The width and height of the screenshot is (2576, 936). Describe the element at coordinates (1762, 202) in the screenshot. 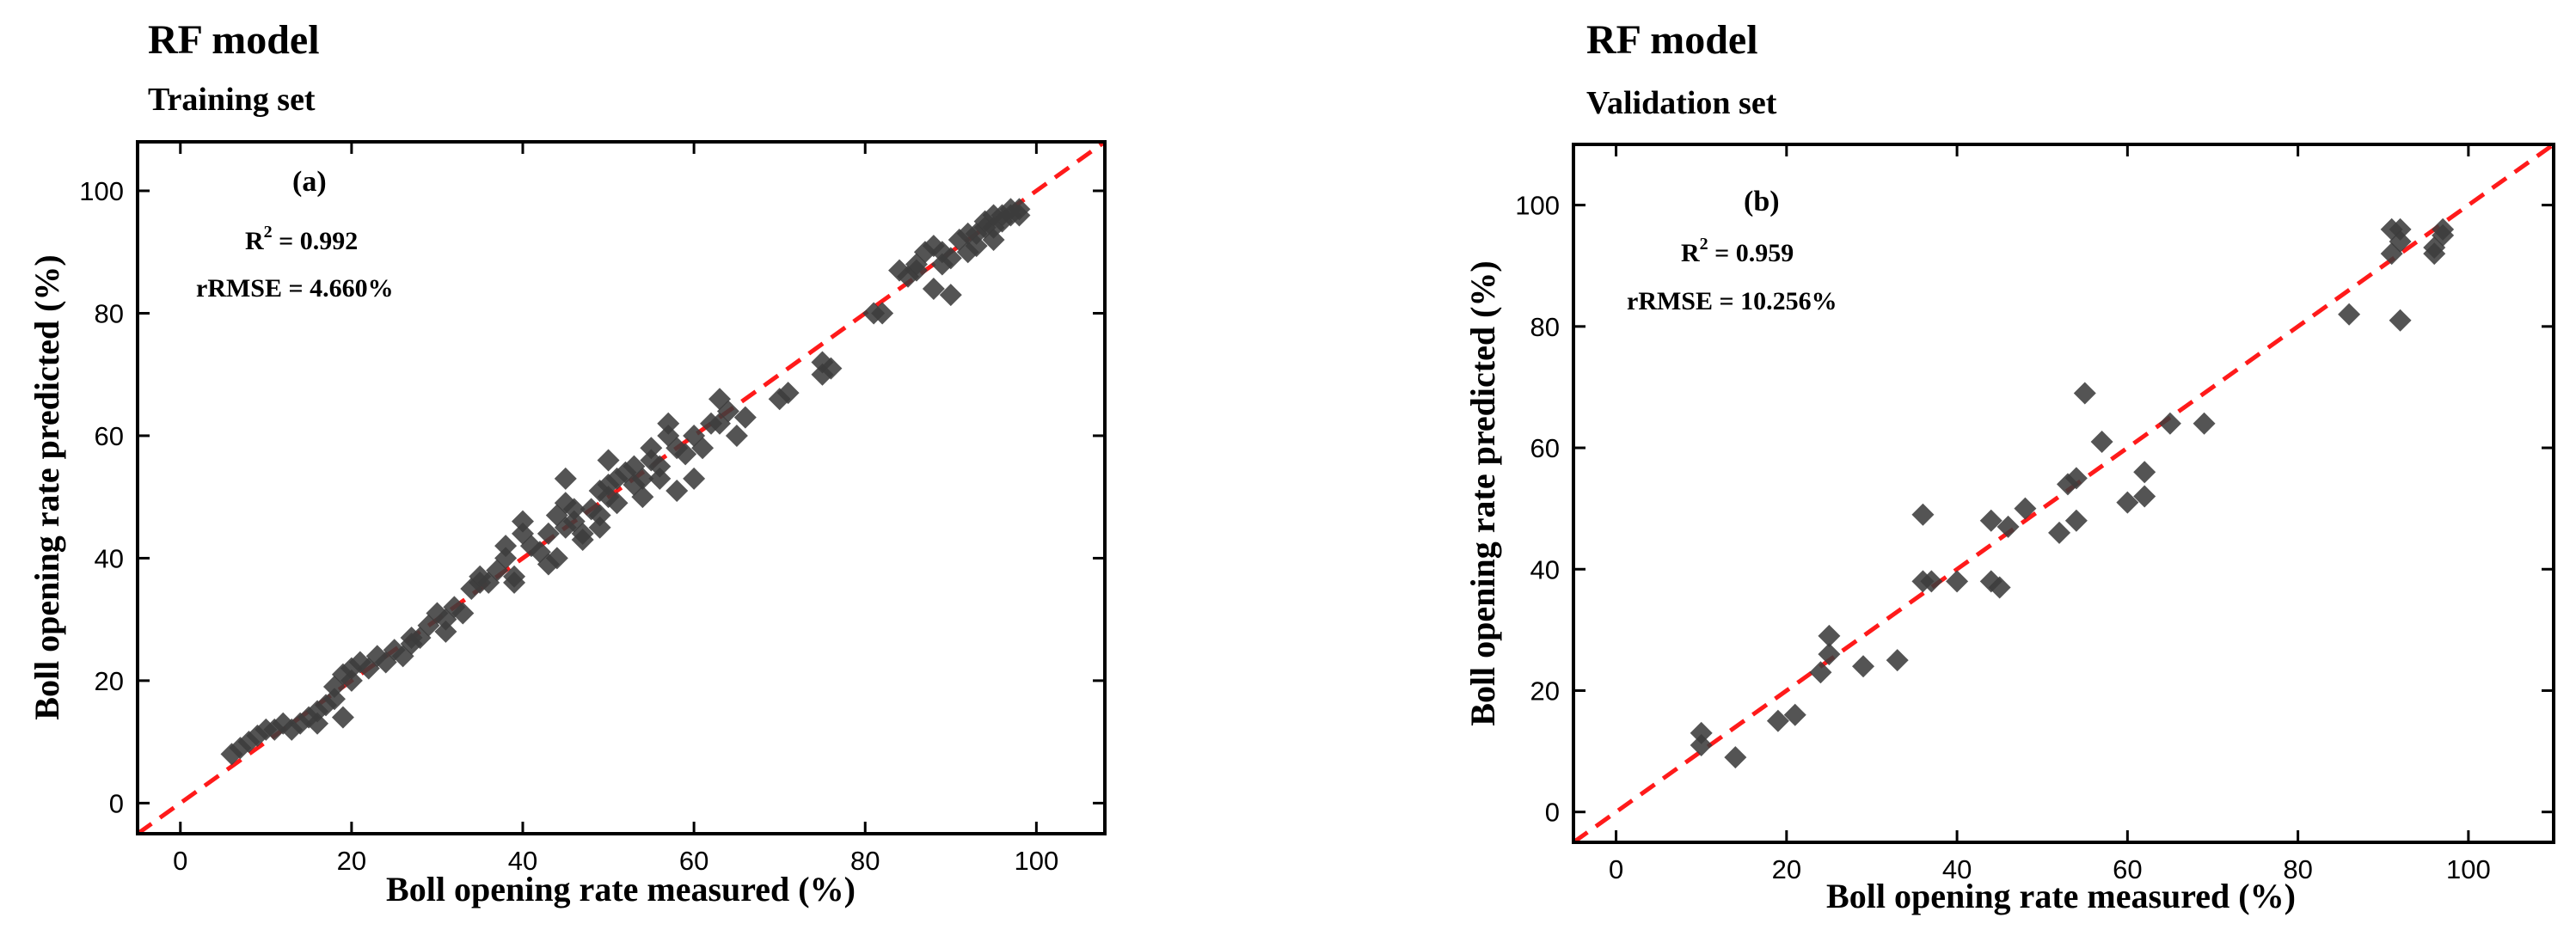

I see `panel-label: (b)` at that location.